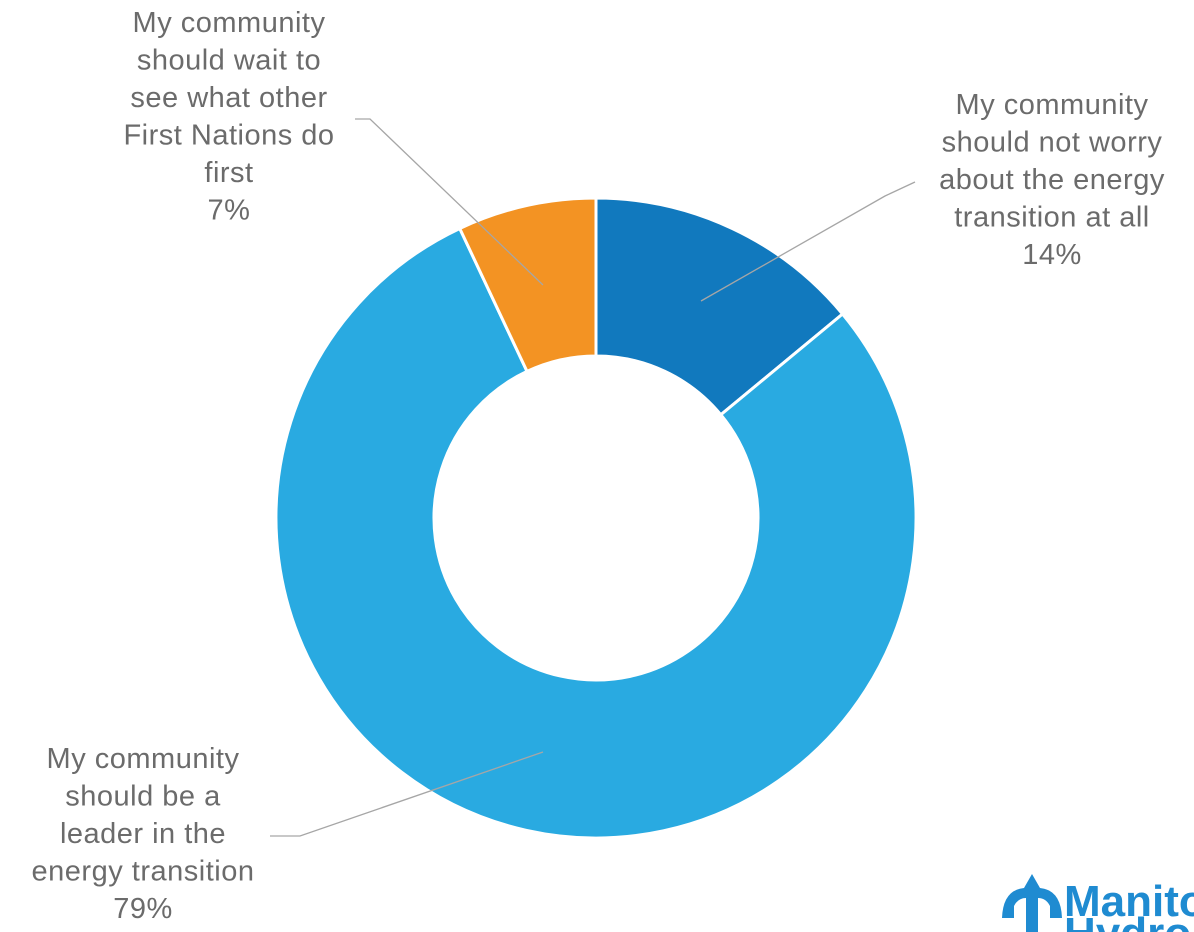  What do you see at coordinates (1032, 903) in the screenshot?
I see `tower-icon` at bounding box center [1032, 903].